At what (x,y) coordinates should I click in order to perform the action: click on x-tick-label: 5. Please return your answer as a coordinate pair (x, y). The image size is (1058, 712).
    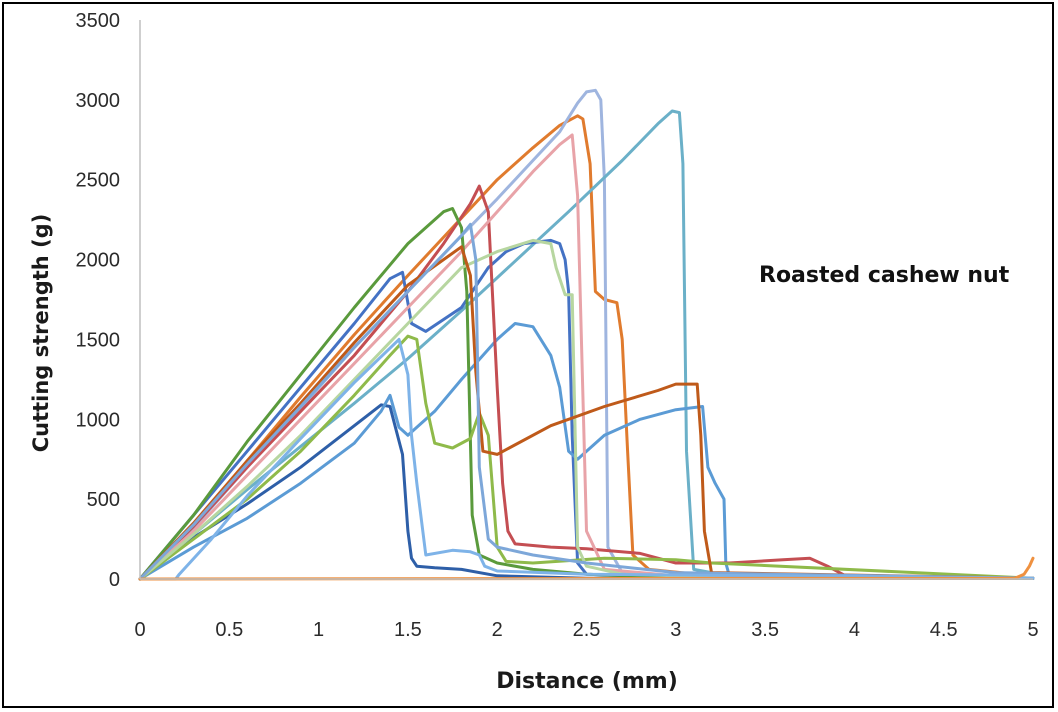
    Looking at the image, I should click on (1032, 630).